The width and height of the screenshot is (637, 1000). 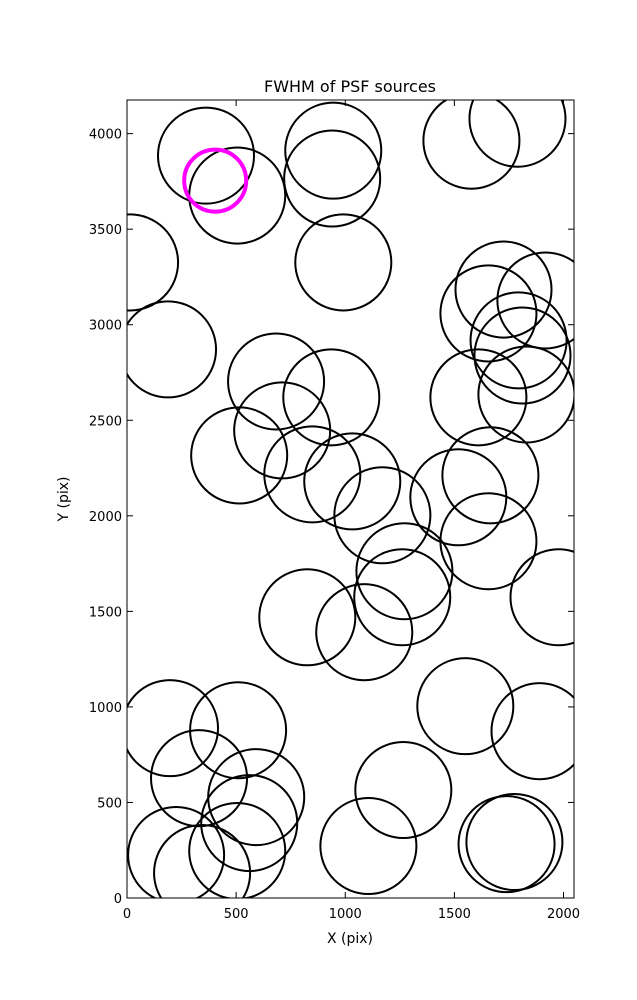 I want to click on chart-title: FWHM of PSF sources, so click(x=350, y=86).